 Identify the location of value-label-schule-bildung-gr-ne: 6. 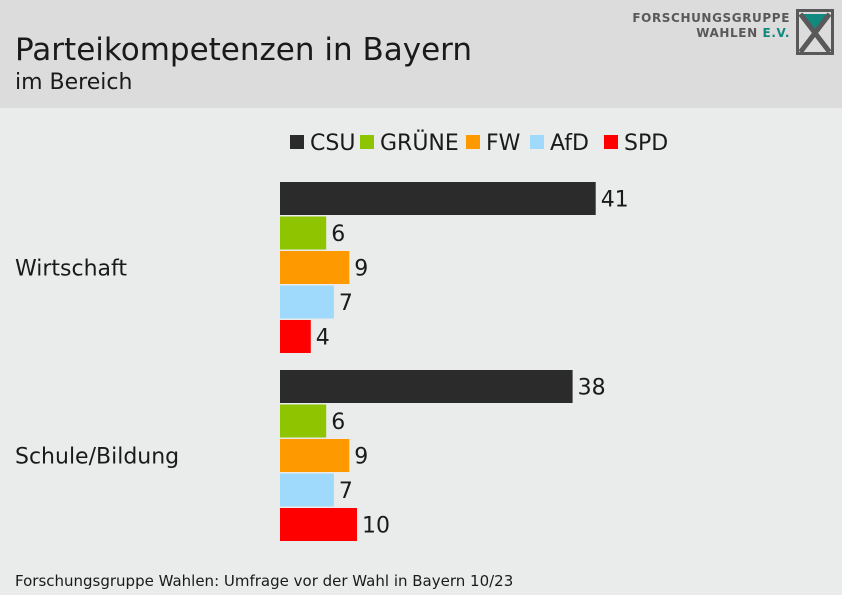
(338, 422).